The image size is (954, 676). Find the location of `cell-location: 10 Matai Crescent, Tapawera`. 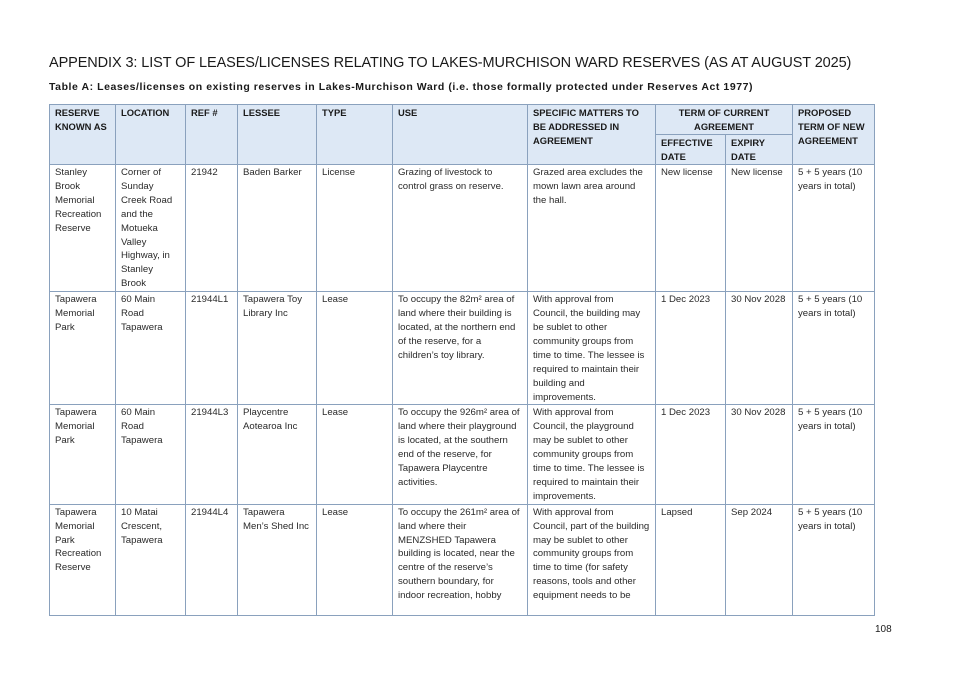

cell-location: 10 Matai Crescent, Tapawera is located at coordinates (150, 559).